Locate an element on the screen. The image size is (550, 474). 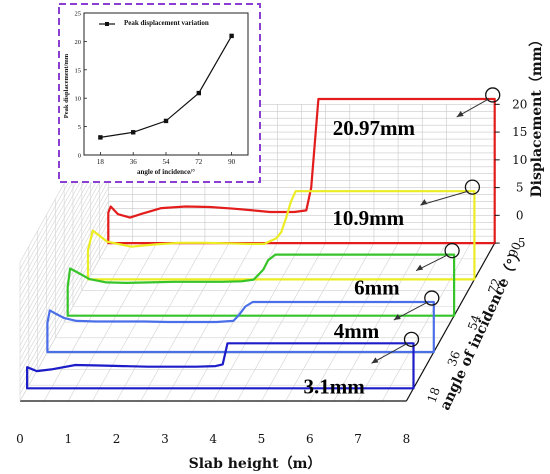
inset-y-tick-label: 10 is located at coordinates (78, 99).